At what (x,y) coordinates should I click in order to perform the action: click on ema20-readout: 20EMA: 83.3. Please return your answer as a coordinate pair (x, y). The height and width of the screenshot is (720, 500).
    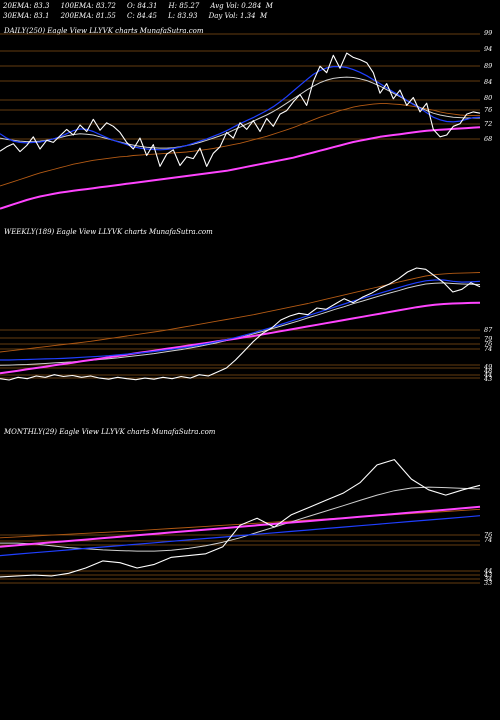
    Looking at the image, I should click on (26, 6).